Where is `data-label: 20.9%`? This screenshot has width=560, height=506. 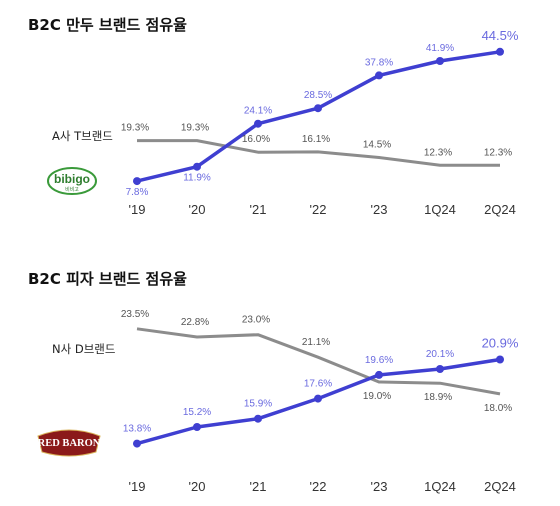 data-label: 20.9% is located at coordinates (500, 343).